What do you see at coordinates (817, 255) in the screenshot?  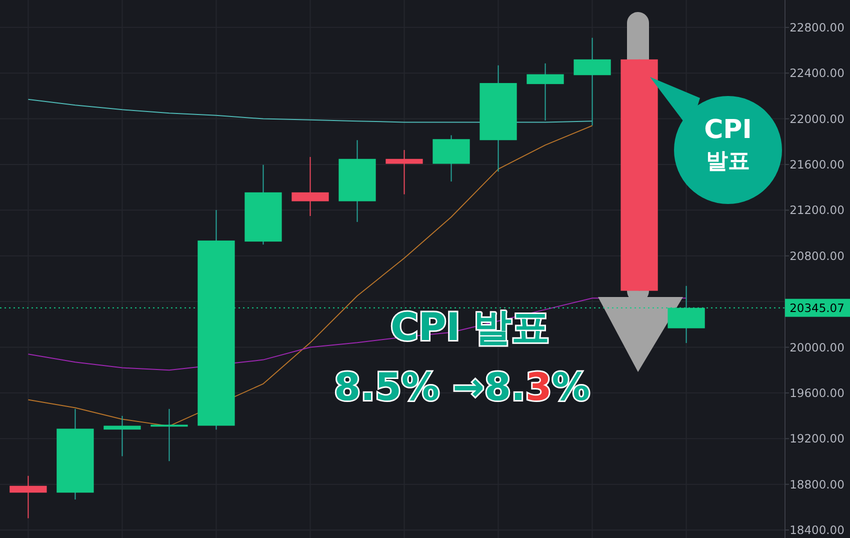 I see `y-tick-label: 20800.00` at bounding box center [817, 255].